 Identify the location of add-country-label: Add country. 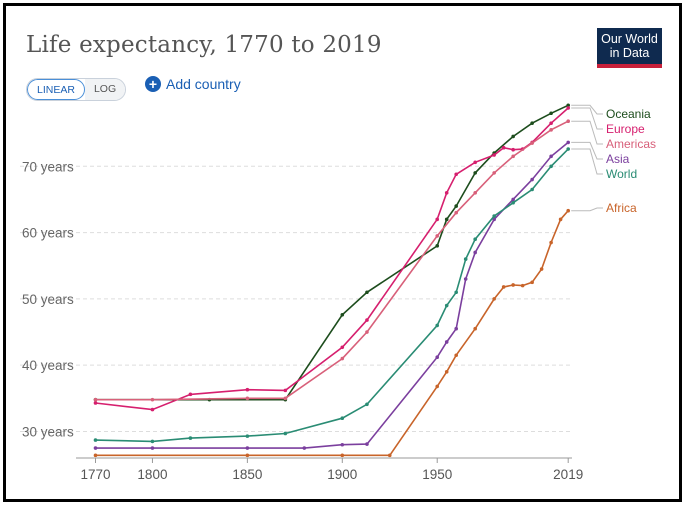
(203, 84).